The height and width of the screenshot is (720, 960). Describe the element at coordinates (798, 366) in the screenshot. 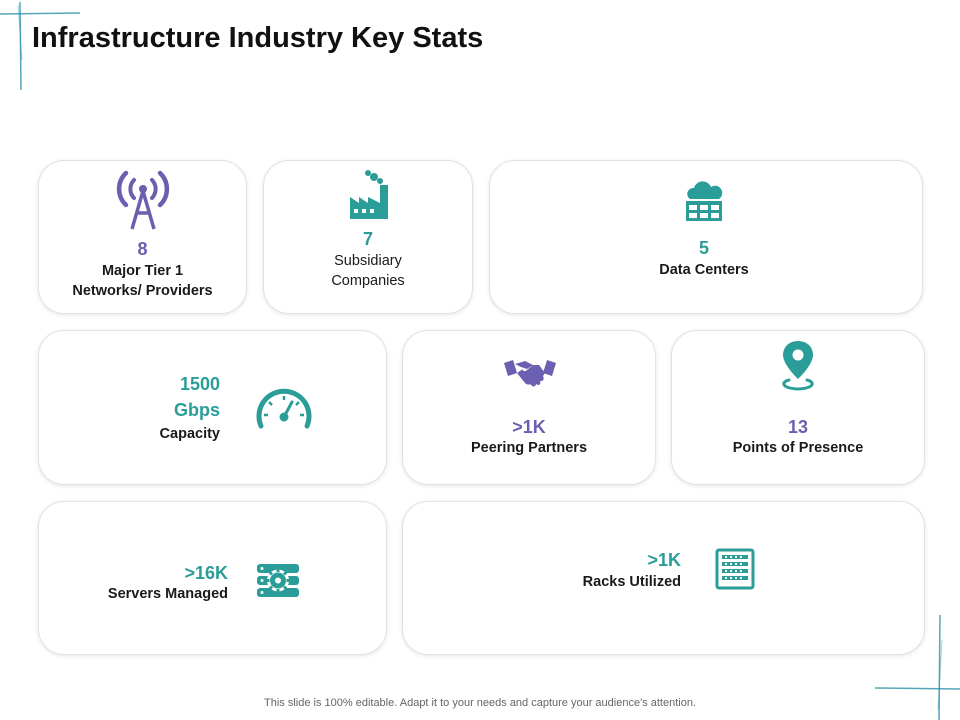

I see `location-pin-icon` at that location.